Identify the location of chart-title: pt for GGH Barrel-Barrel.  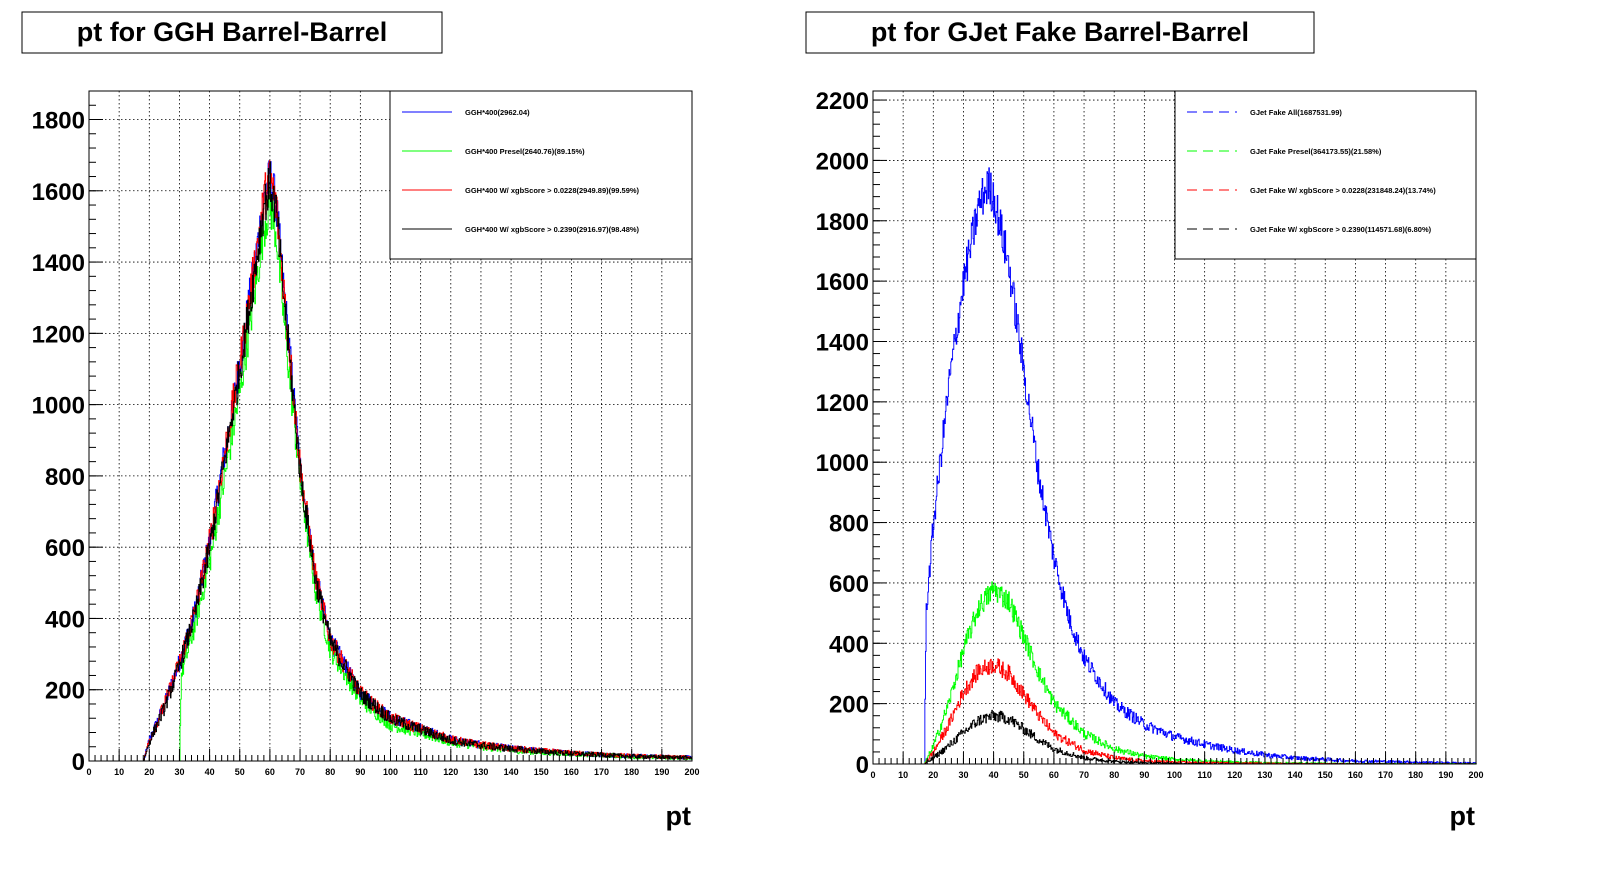
(232, 32).